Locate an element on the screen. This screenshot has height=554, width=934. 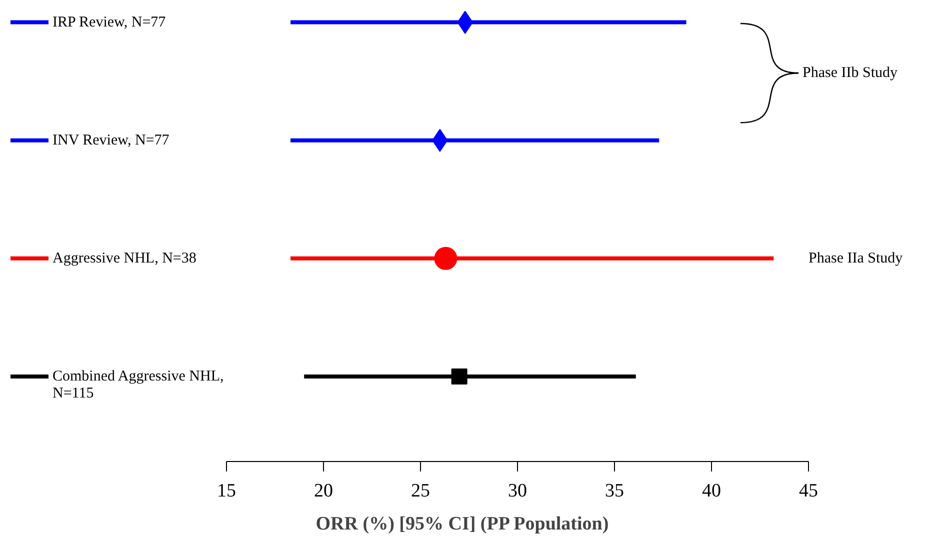
x-tick-label: 30 is located at coordinates (517, 491).